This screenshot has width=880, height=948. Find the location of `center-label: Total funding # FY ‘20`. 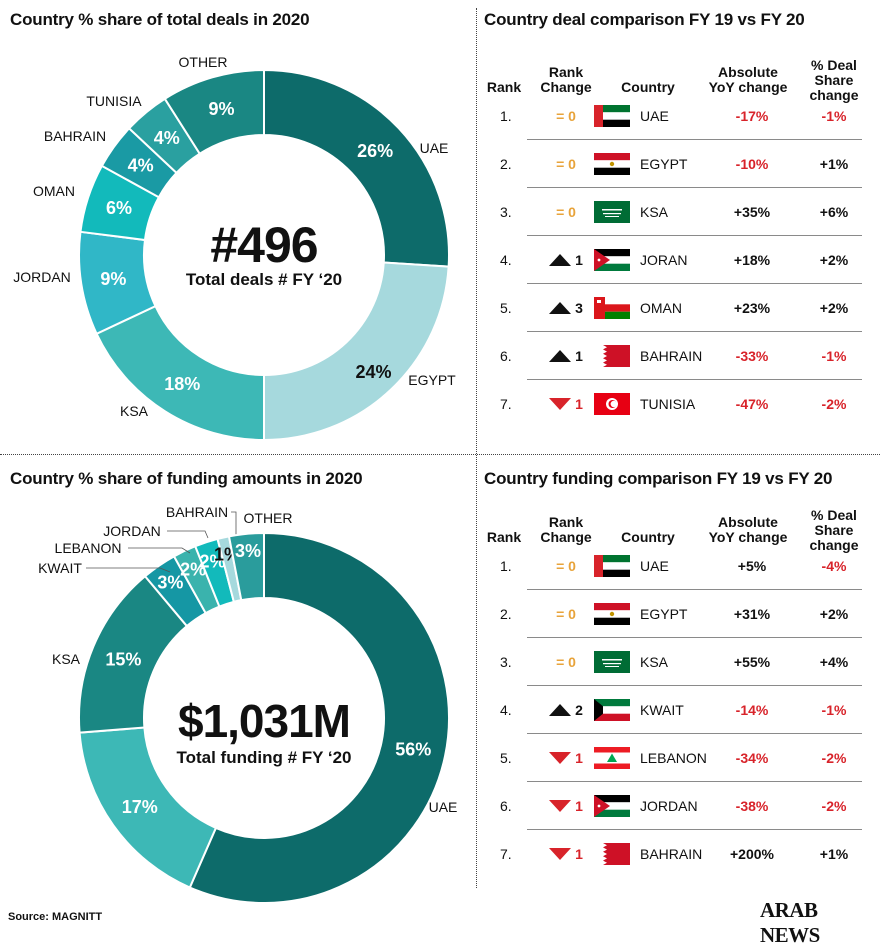

center-label: Total funding # FY ‘20 is located at coordinates (263, 757).